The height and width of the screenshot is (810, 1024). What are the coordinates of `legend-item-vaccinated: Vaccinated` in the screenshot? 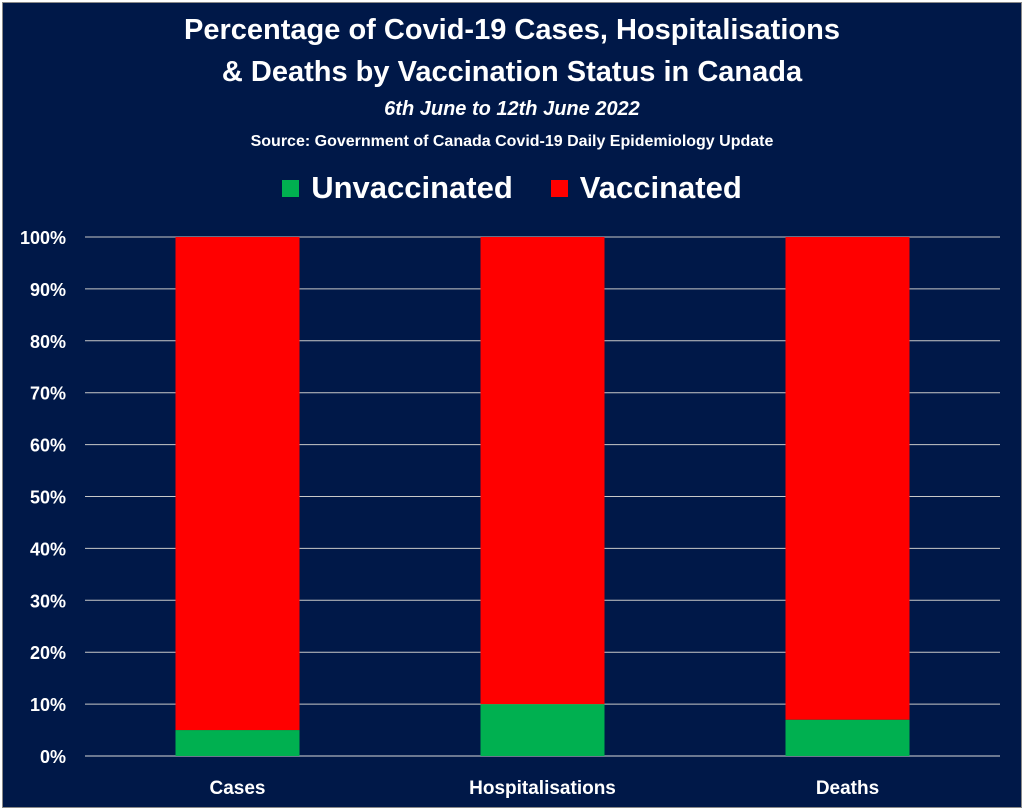 It's located at (646, 188).